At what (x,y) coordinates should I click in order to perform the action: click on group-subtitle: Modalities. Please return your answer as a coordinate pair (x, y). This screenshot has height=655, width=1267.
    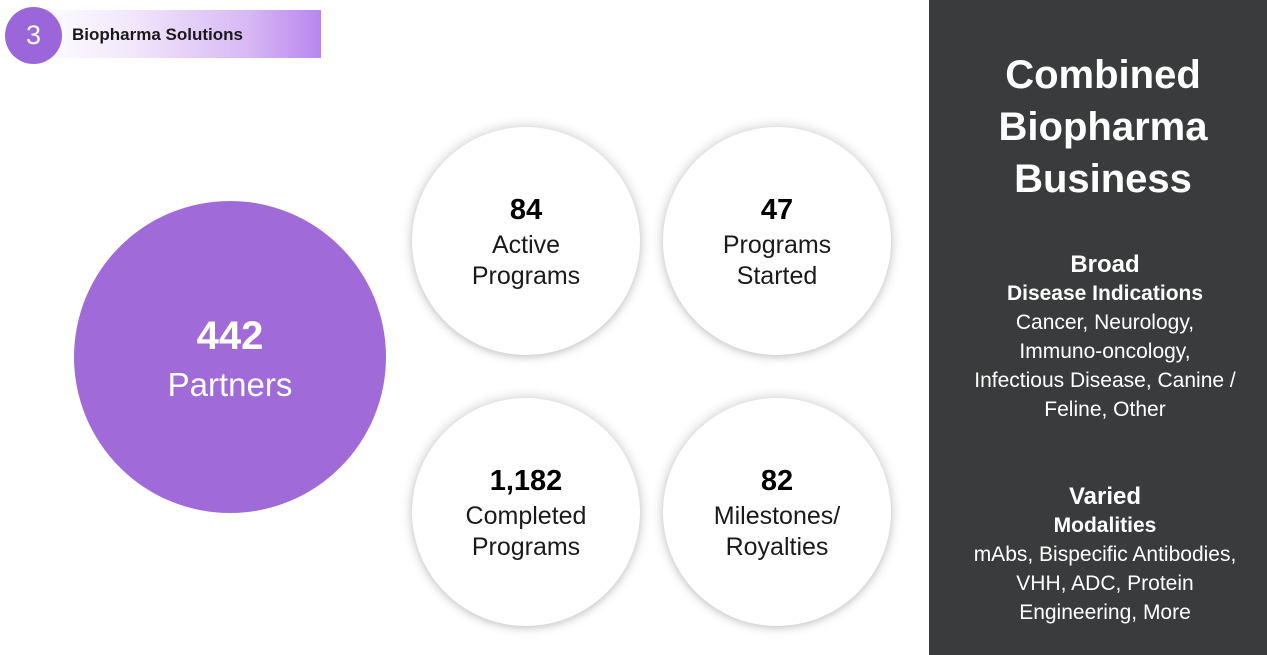
    Looking at the image, I should click on (1105, 525).